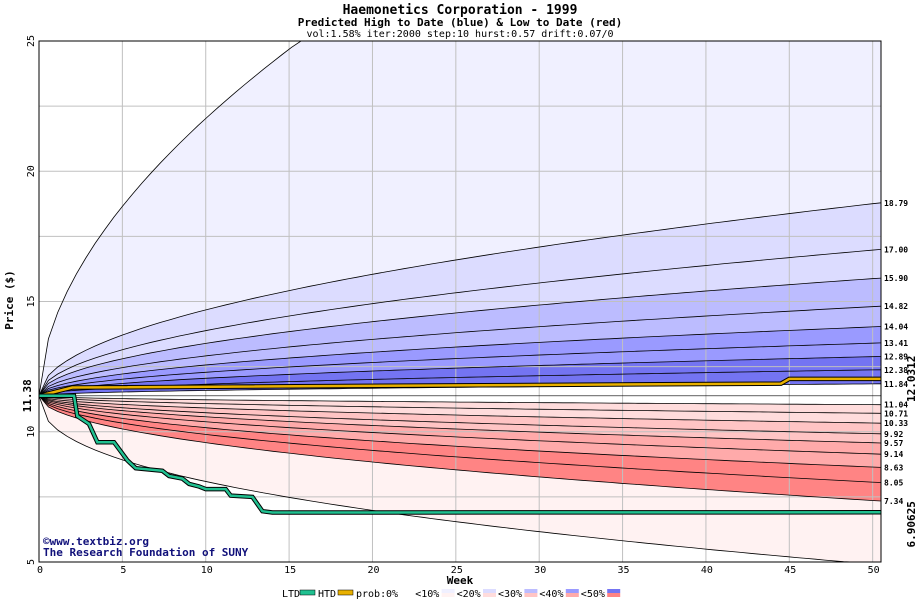 The height and width of the screenshot is (600, 920). Describe the element at coordinates (9, 300) in the screenshot. I see `y-axis-label: Price ($)` at that location.